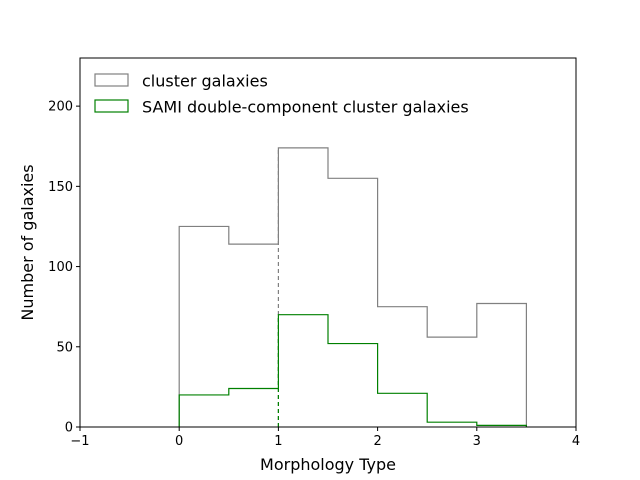 This screenshot has width=640, height=480. Describe the element at coordinates (60, 267) in the screenshot. I see `y-tick-label: 100` at that location.